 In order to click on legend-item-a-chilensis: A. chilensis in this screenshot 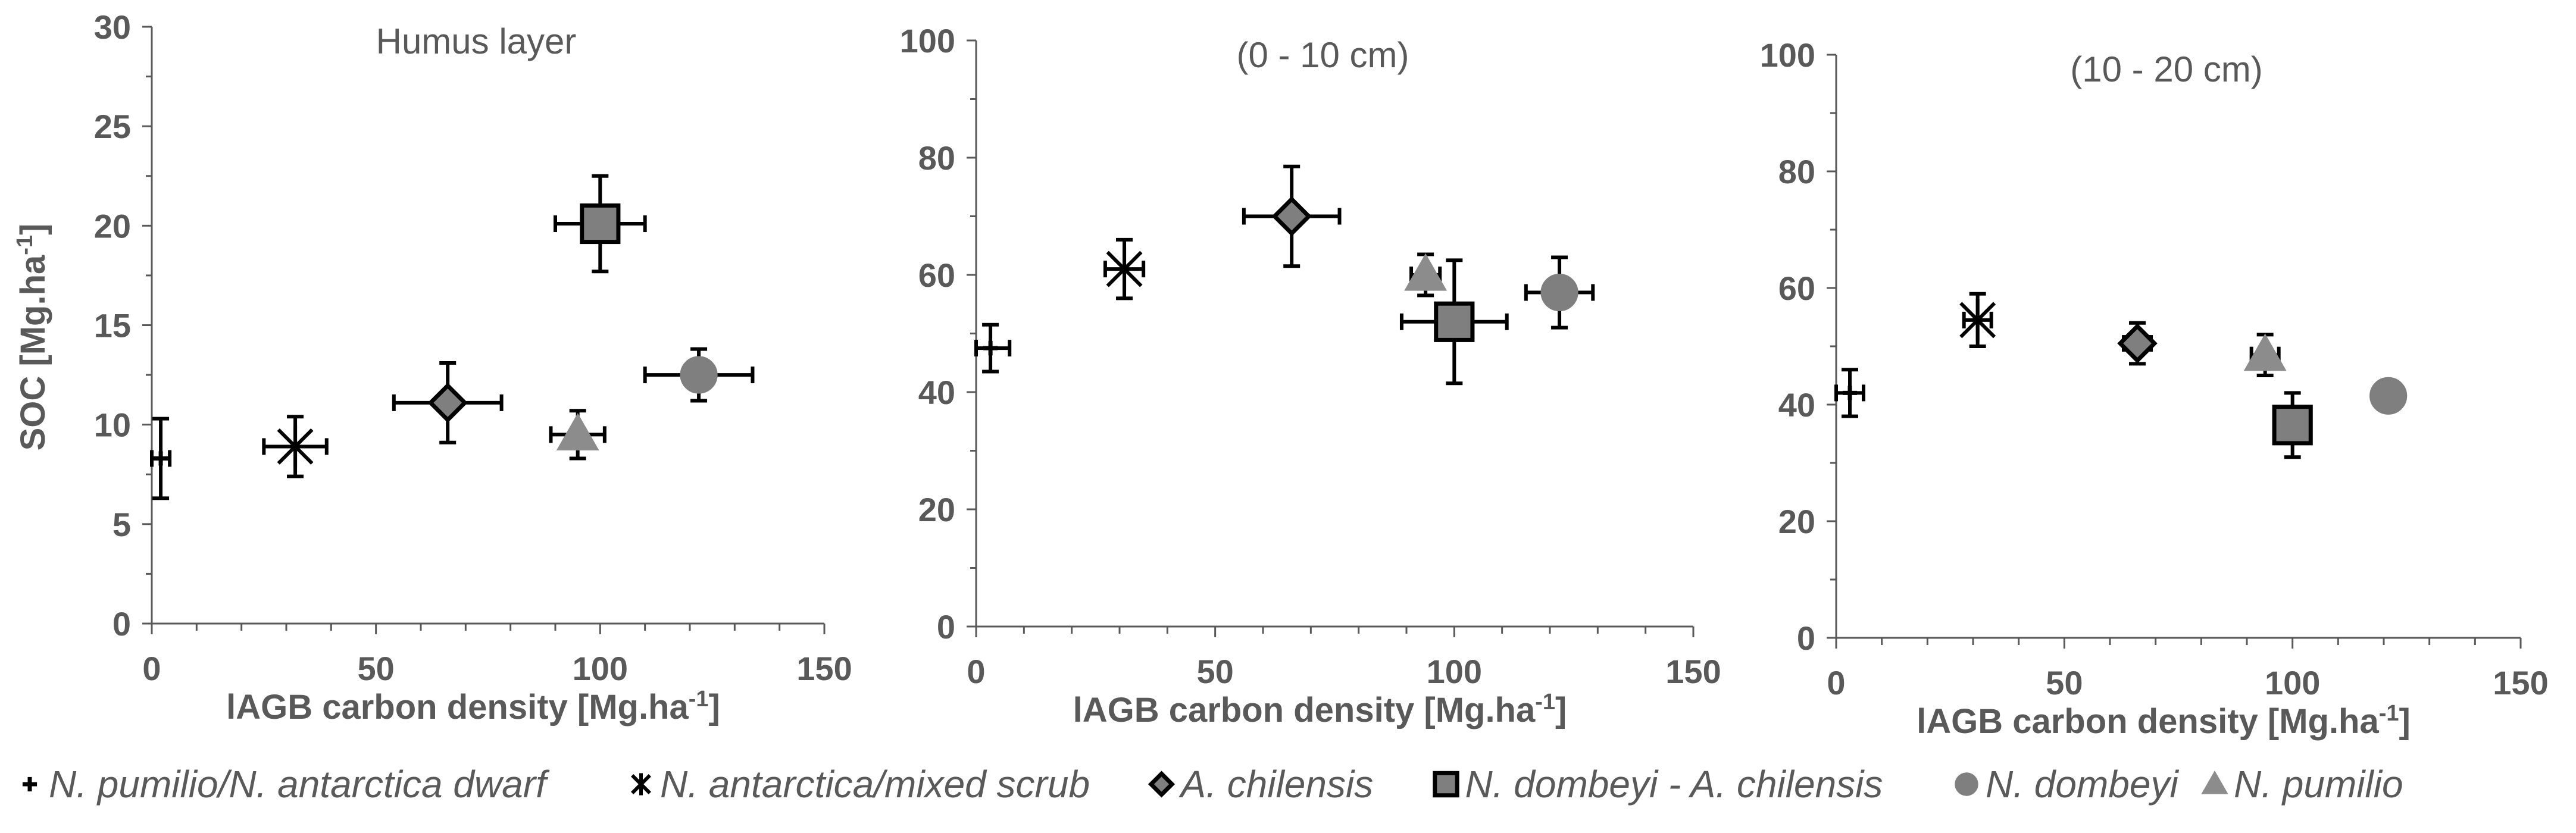, I will do `click(1261, 784)`.